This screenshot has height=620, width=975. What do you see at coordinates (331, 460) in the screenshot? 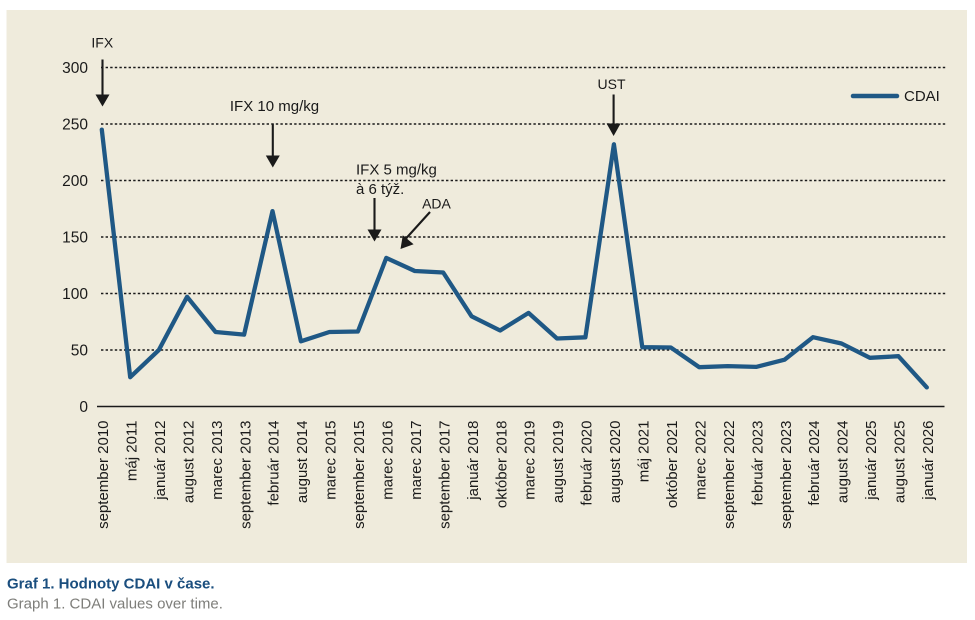
I see `svg-text: marec 2015` at bounding box center [331, 460].